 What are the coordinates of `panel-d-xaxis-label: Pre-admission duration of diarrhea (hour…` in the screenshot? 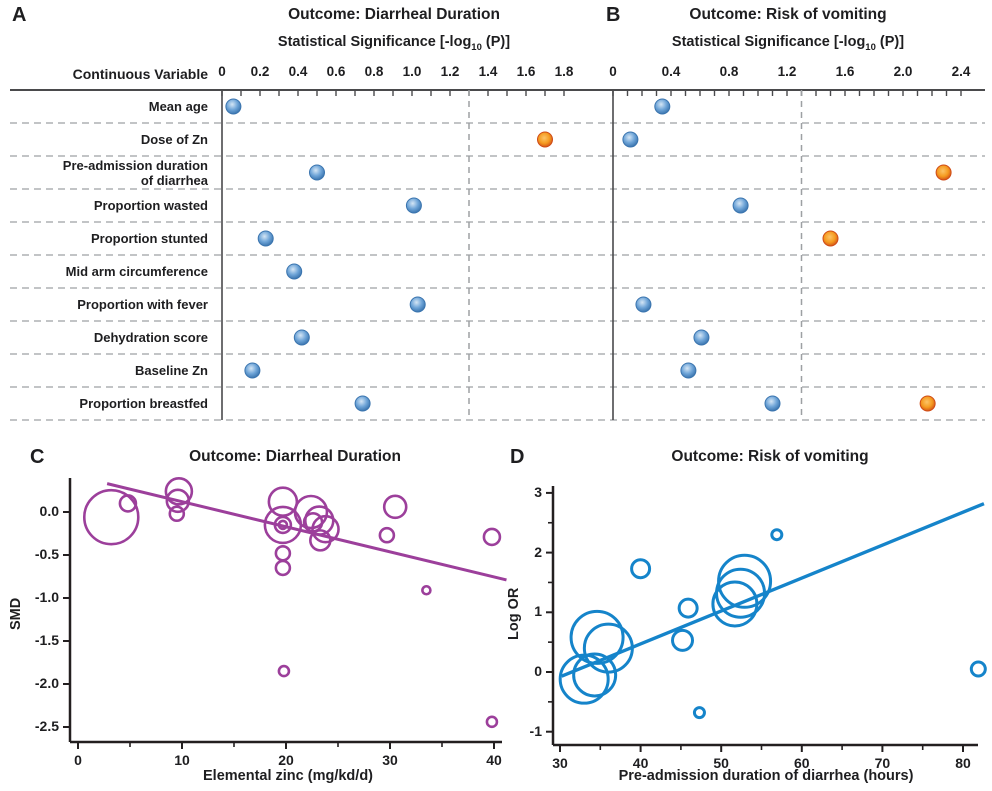 It's located at (766, 776).